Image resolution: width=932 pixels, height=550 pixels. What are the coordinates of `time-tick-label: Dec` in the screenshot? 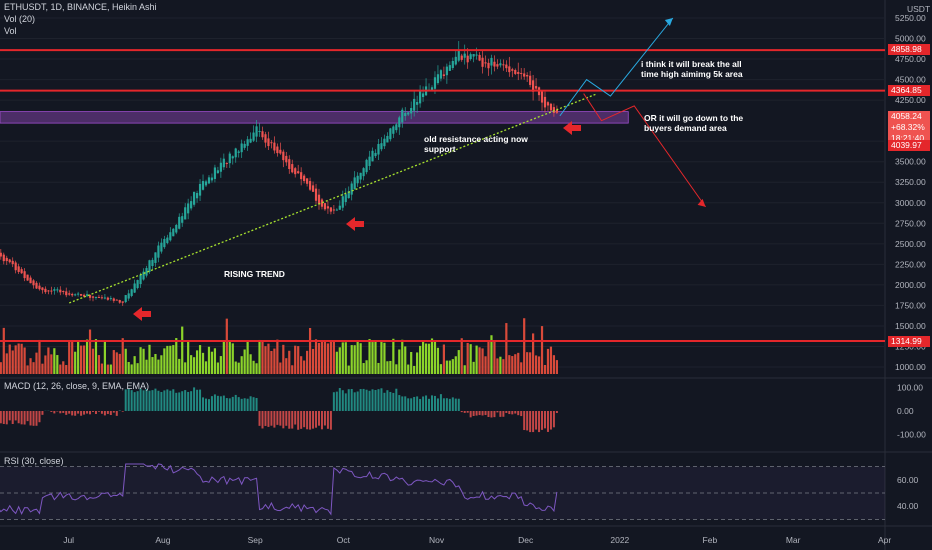 It's located at (526, 540).